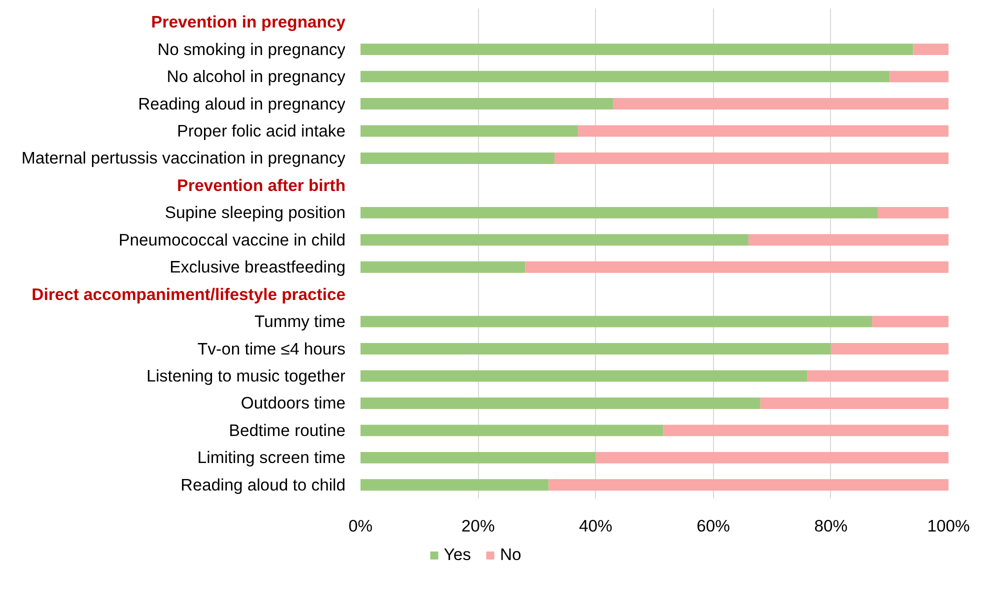 The image size is (986, 608). I want to click on x-tick-label: 80%, so click(831, 526).